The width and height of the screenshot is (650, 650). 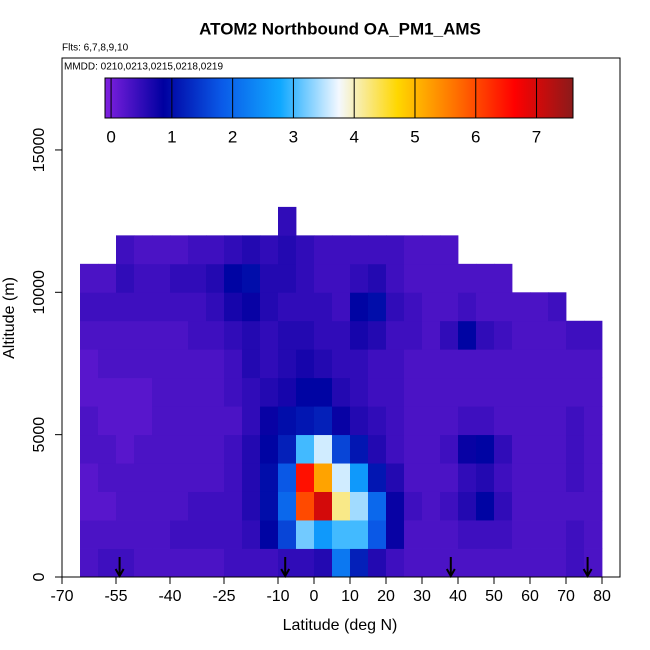 I want to click on x-tick-label: 20, so click(x=386, y=596).